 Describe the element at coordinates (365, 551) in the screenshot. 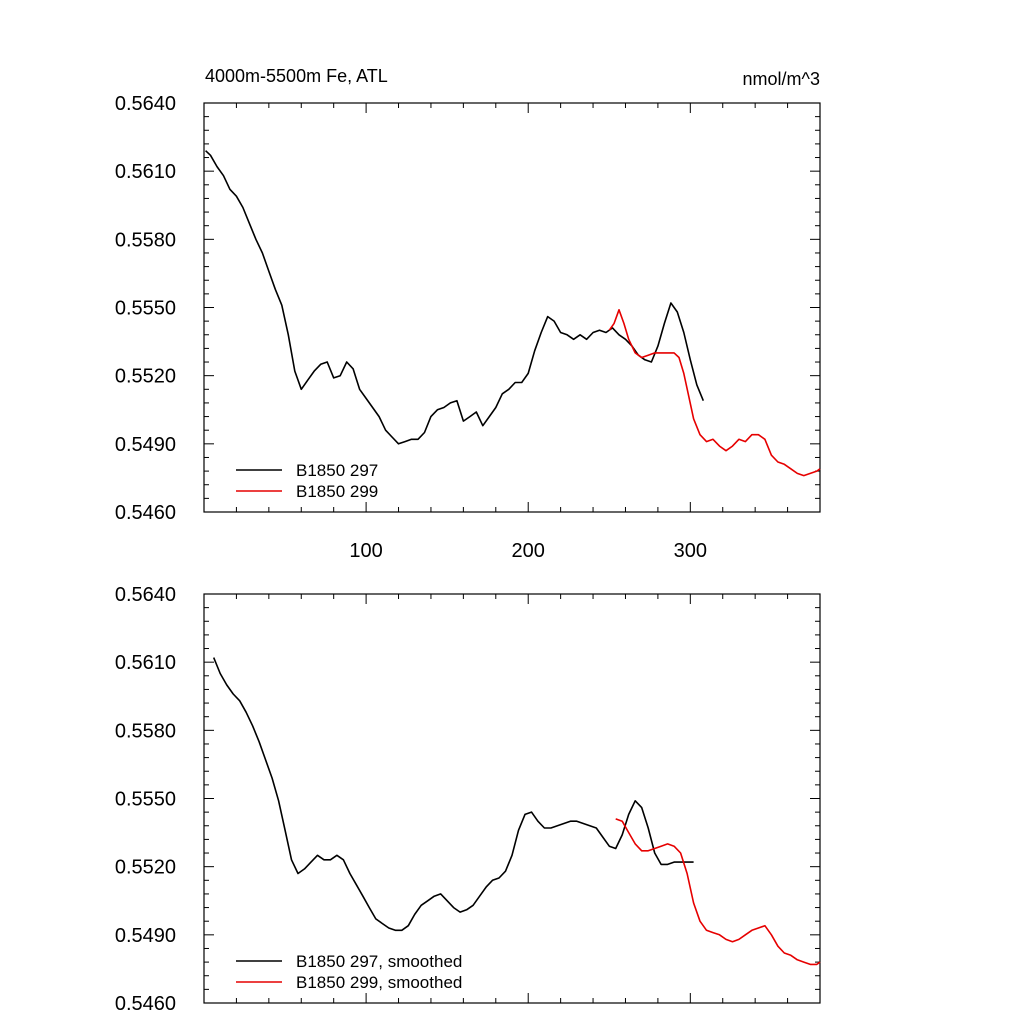

I see `x-tick-label: 100` at that location.